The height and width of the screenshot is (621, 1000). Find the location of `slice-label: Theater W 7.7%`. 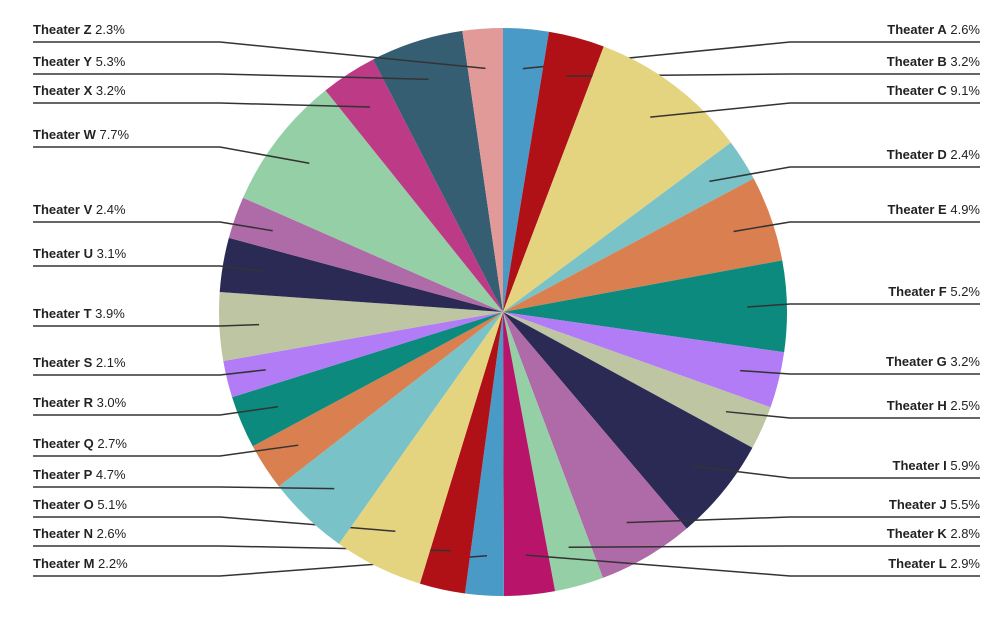

slice-label: Theater W 7.7% is located at coordinates (81, 134).